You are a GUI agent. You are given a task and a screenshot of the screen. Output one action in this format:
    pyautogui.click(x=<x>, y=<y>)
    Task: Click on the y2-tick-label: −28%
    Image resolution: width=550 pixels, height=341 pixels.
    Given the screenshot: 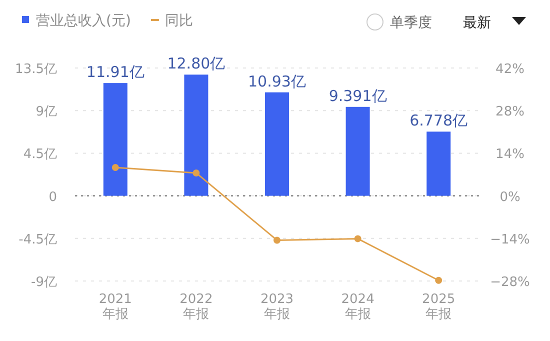 What is the action you would take?
    pyautogui.click(x=510, y=282)
    